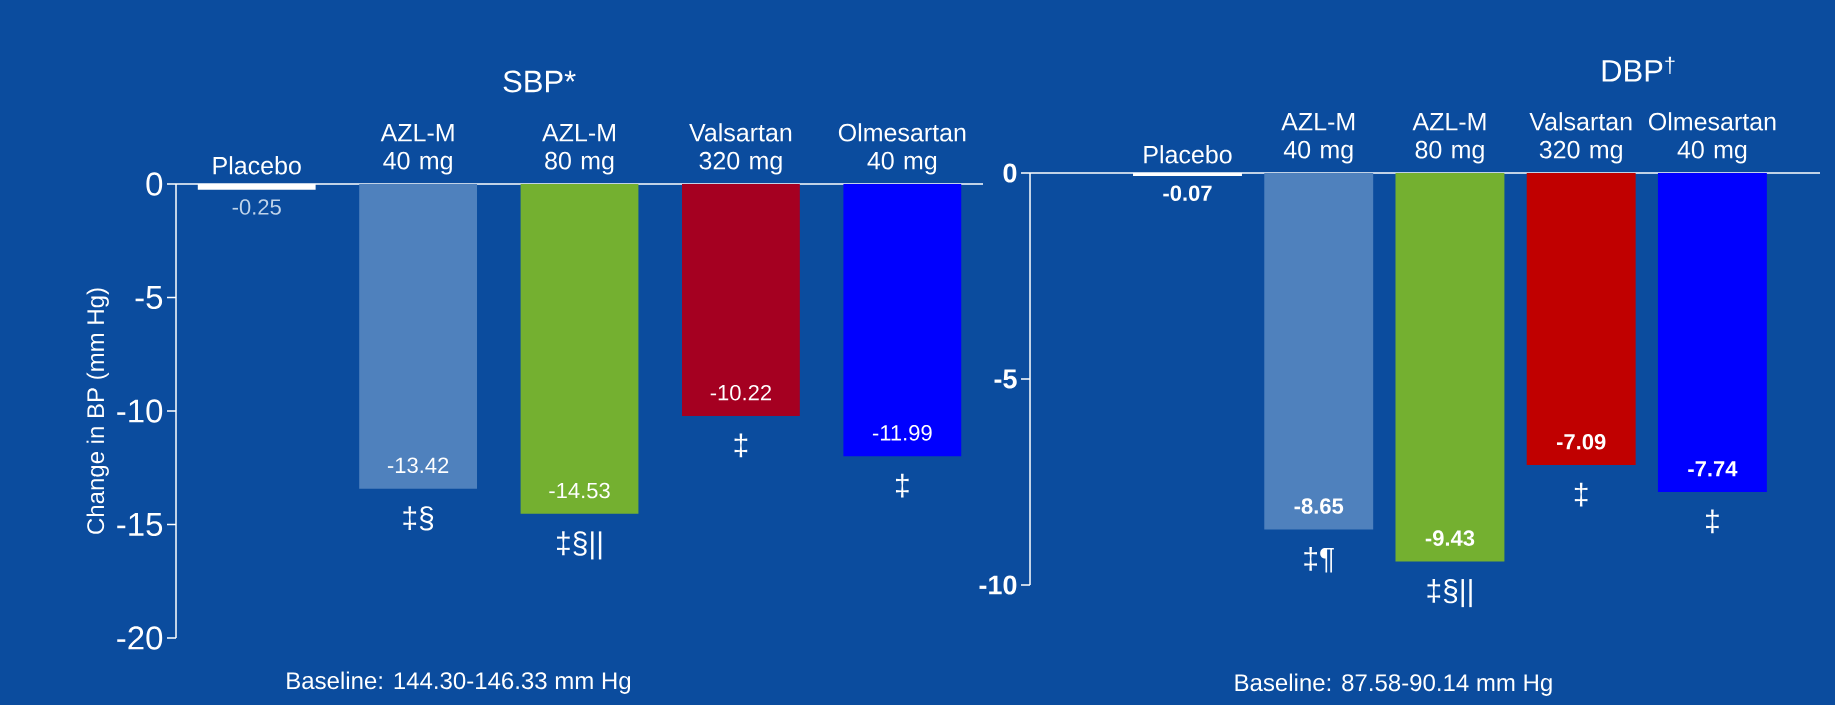  Describe the element at coordinates (902, 433) in the screenshot. I see `data-label: -11.99` at that location.